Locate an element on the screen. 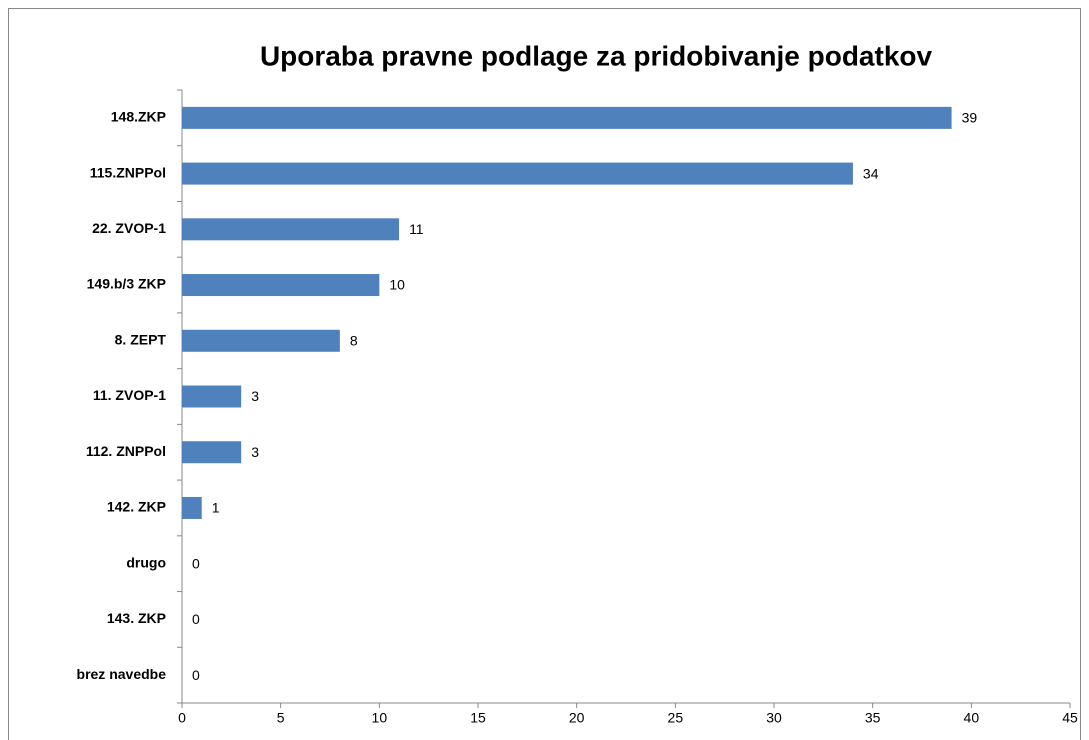  data-label: 10 is located at coordinates (397, 285).